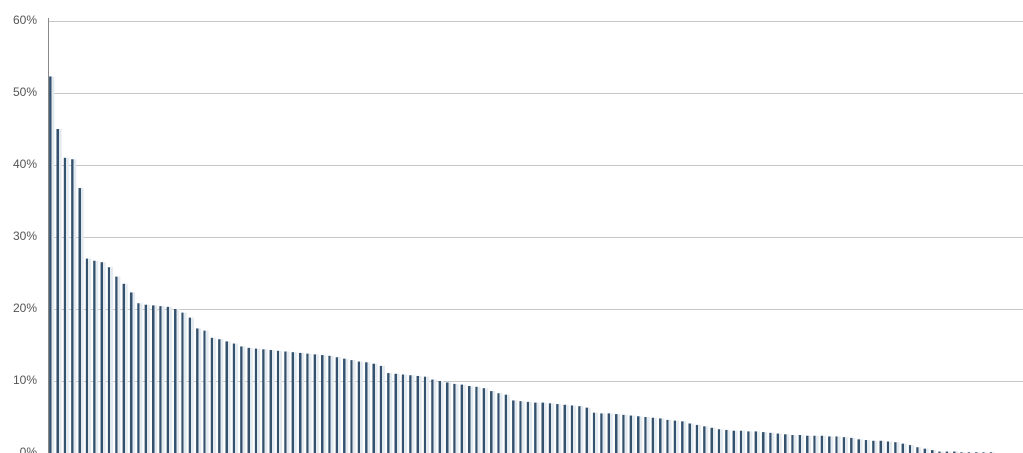  What do you see at coordinates (25, 380) in the screenshot?
I see `y-tick-label: 10%` at bounding box center [25, 380].